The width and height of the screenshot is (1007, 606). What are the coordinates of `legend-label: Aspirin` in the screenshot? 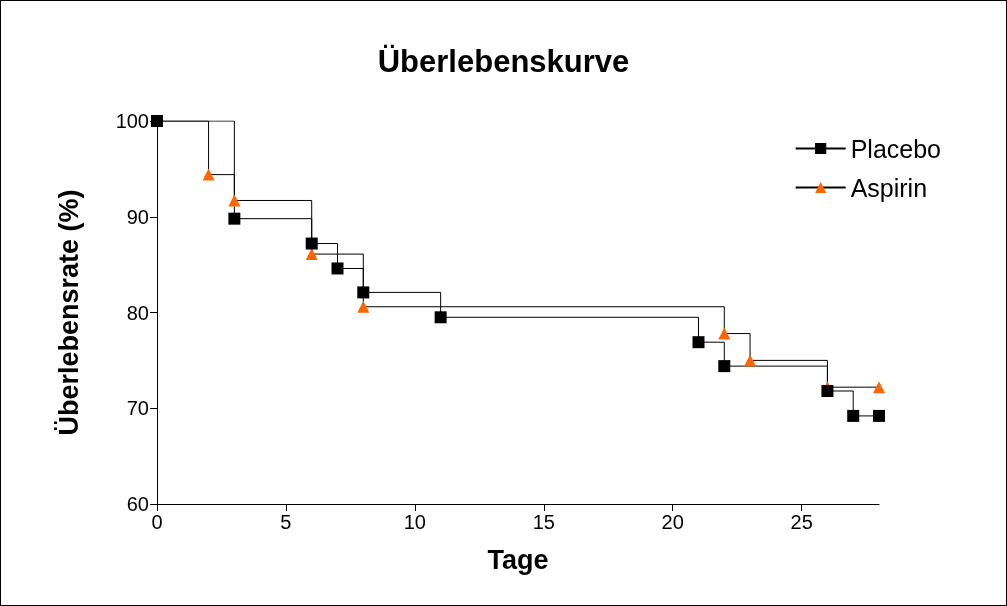 It's located at (889, 187).